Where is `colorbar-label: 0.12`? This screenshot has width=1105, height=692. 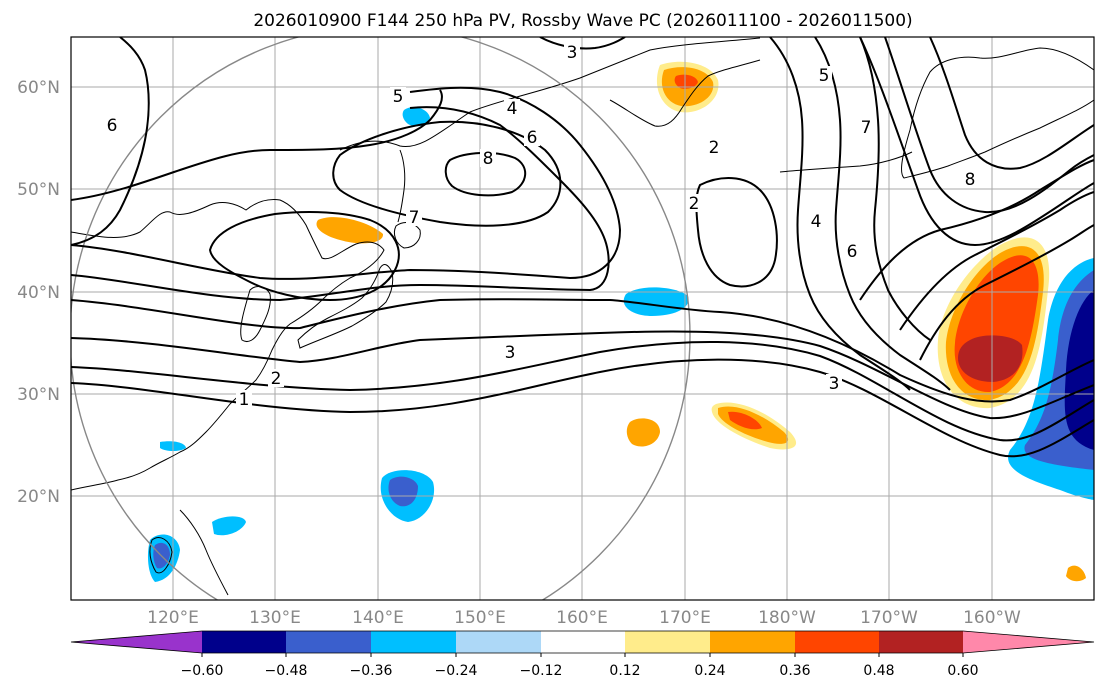 colorbar-label: 0.12 is located at coordinates (624, 671).